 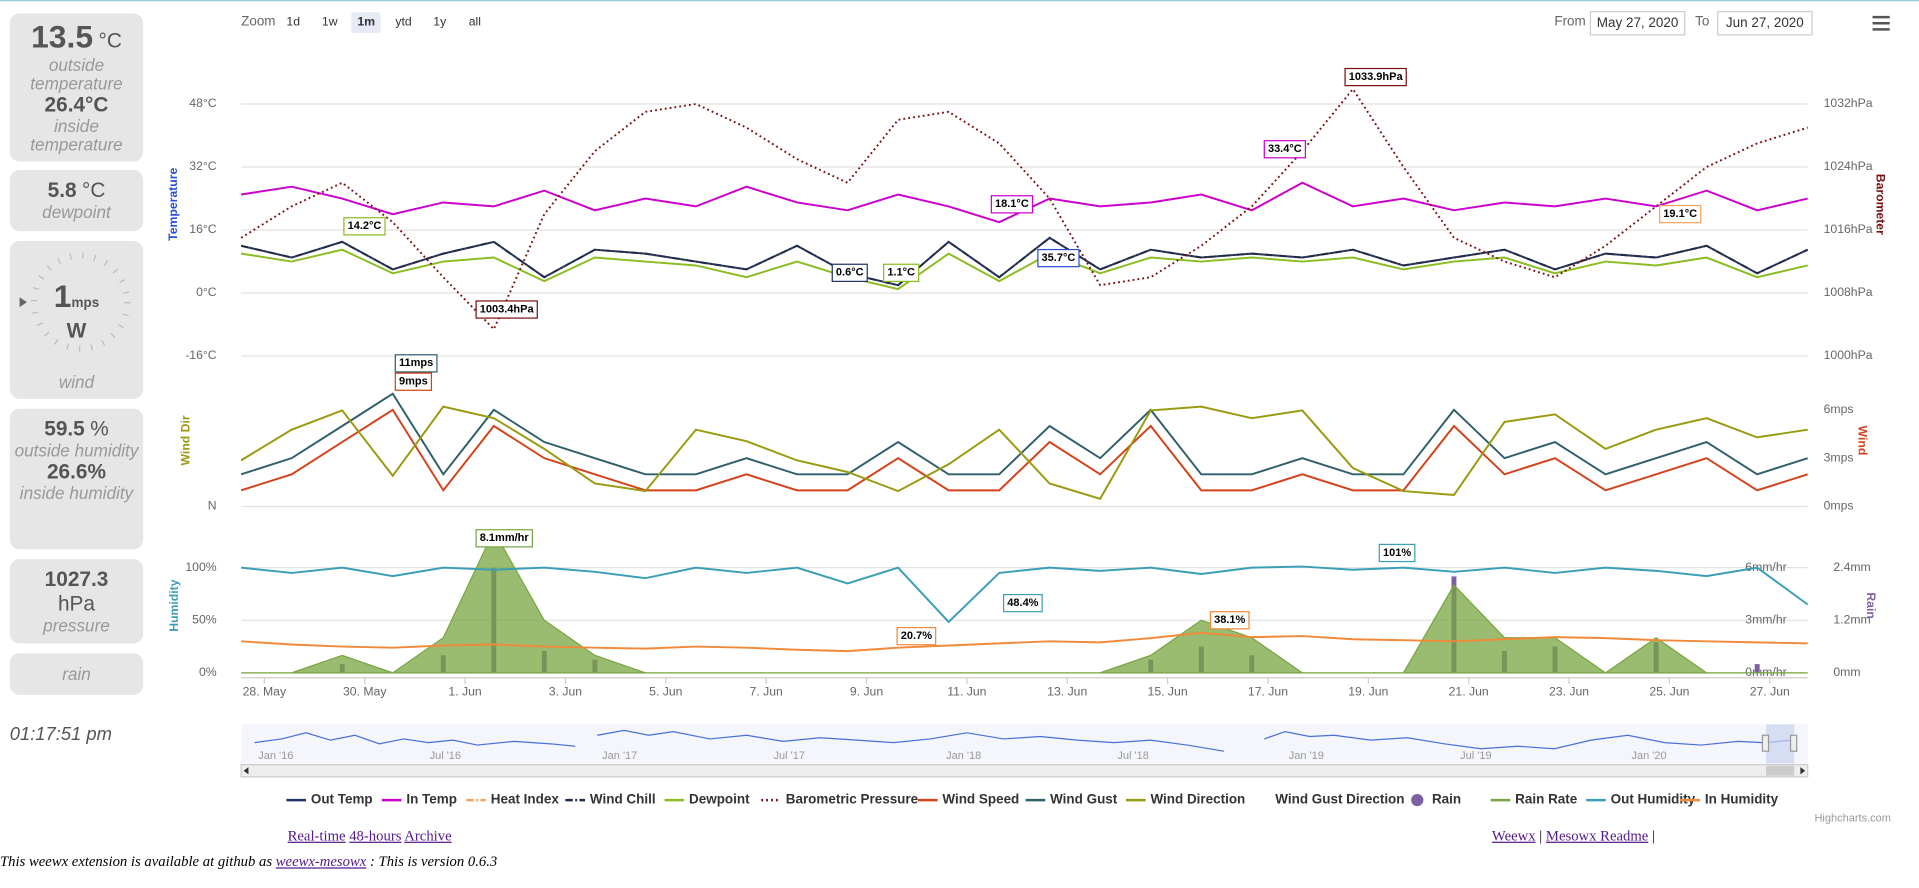 What do you see at coordinates (1648, 756) in the screenshot?
I see `navigator-label: Jan '20` at bounding box center [1648, 756].